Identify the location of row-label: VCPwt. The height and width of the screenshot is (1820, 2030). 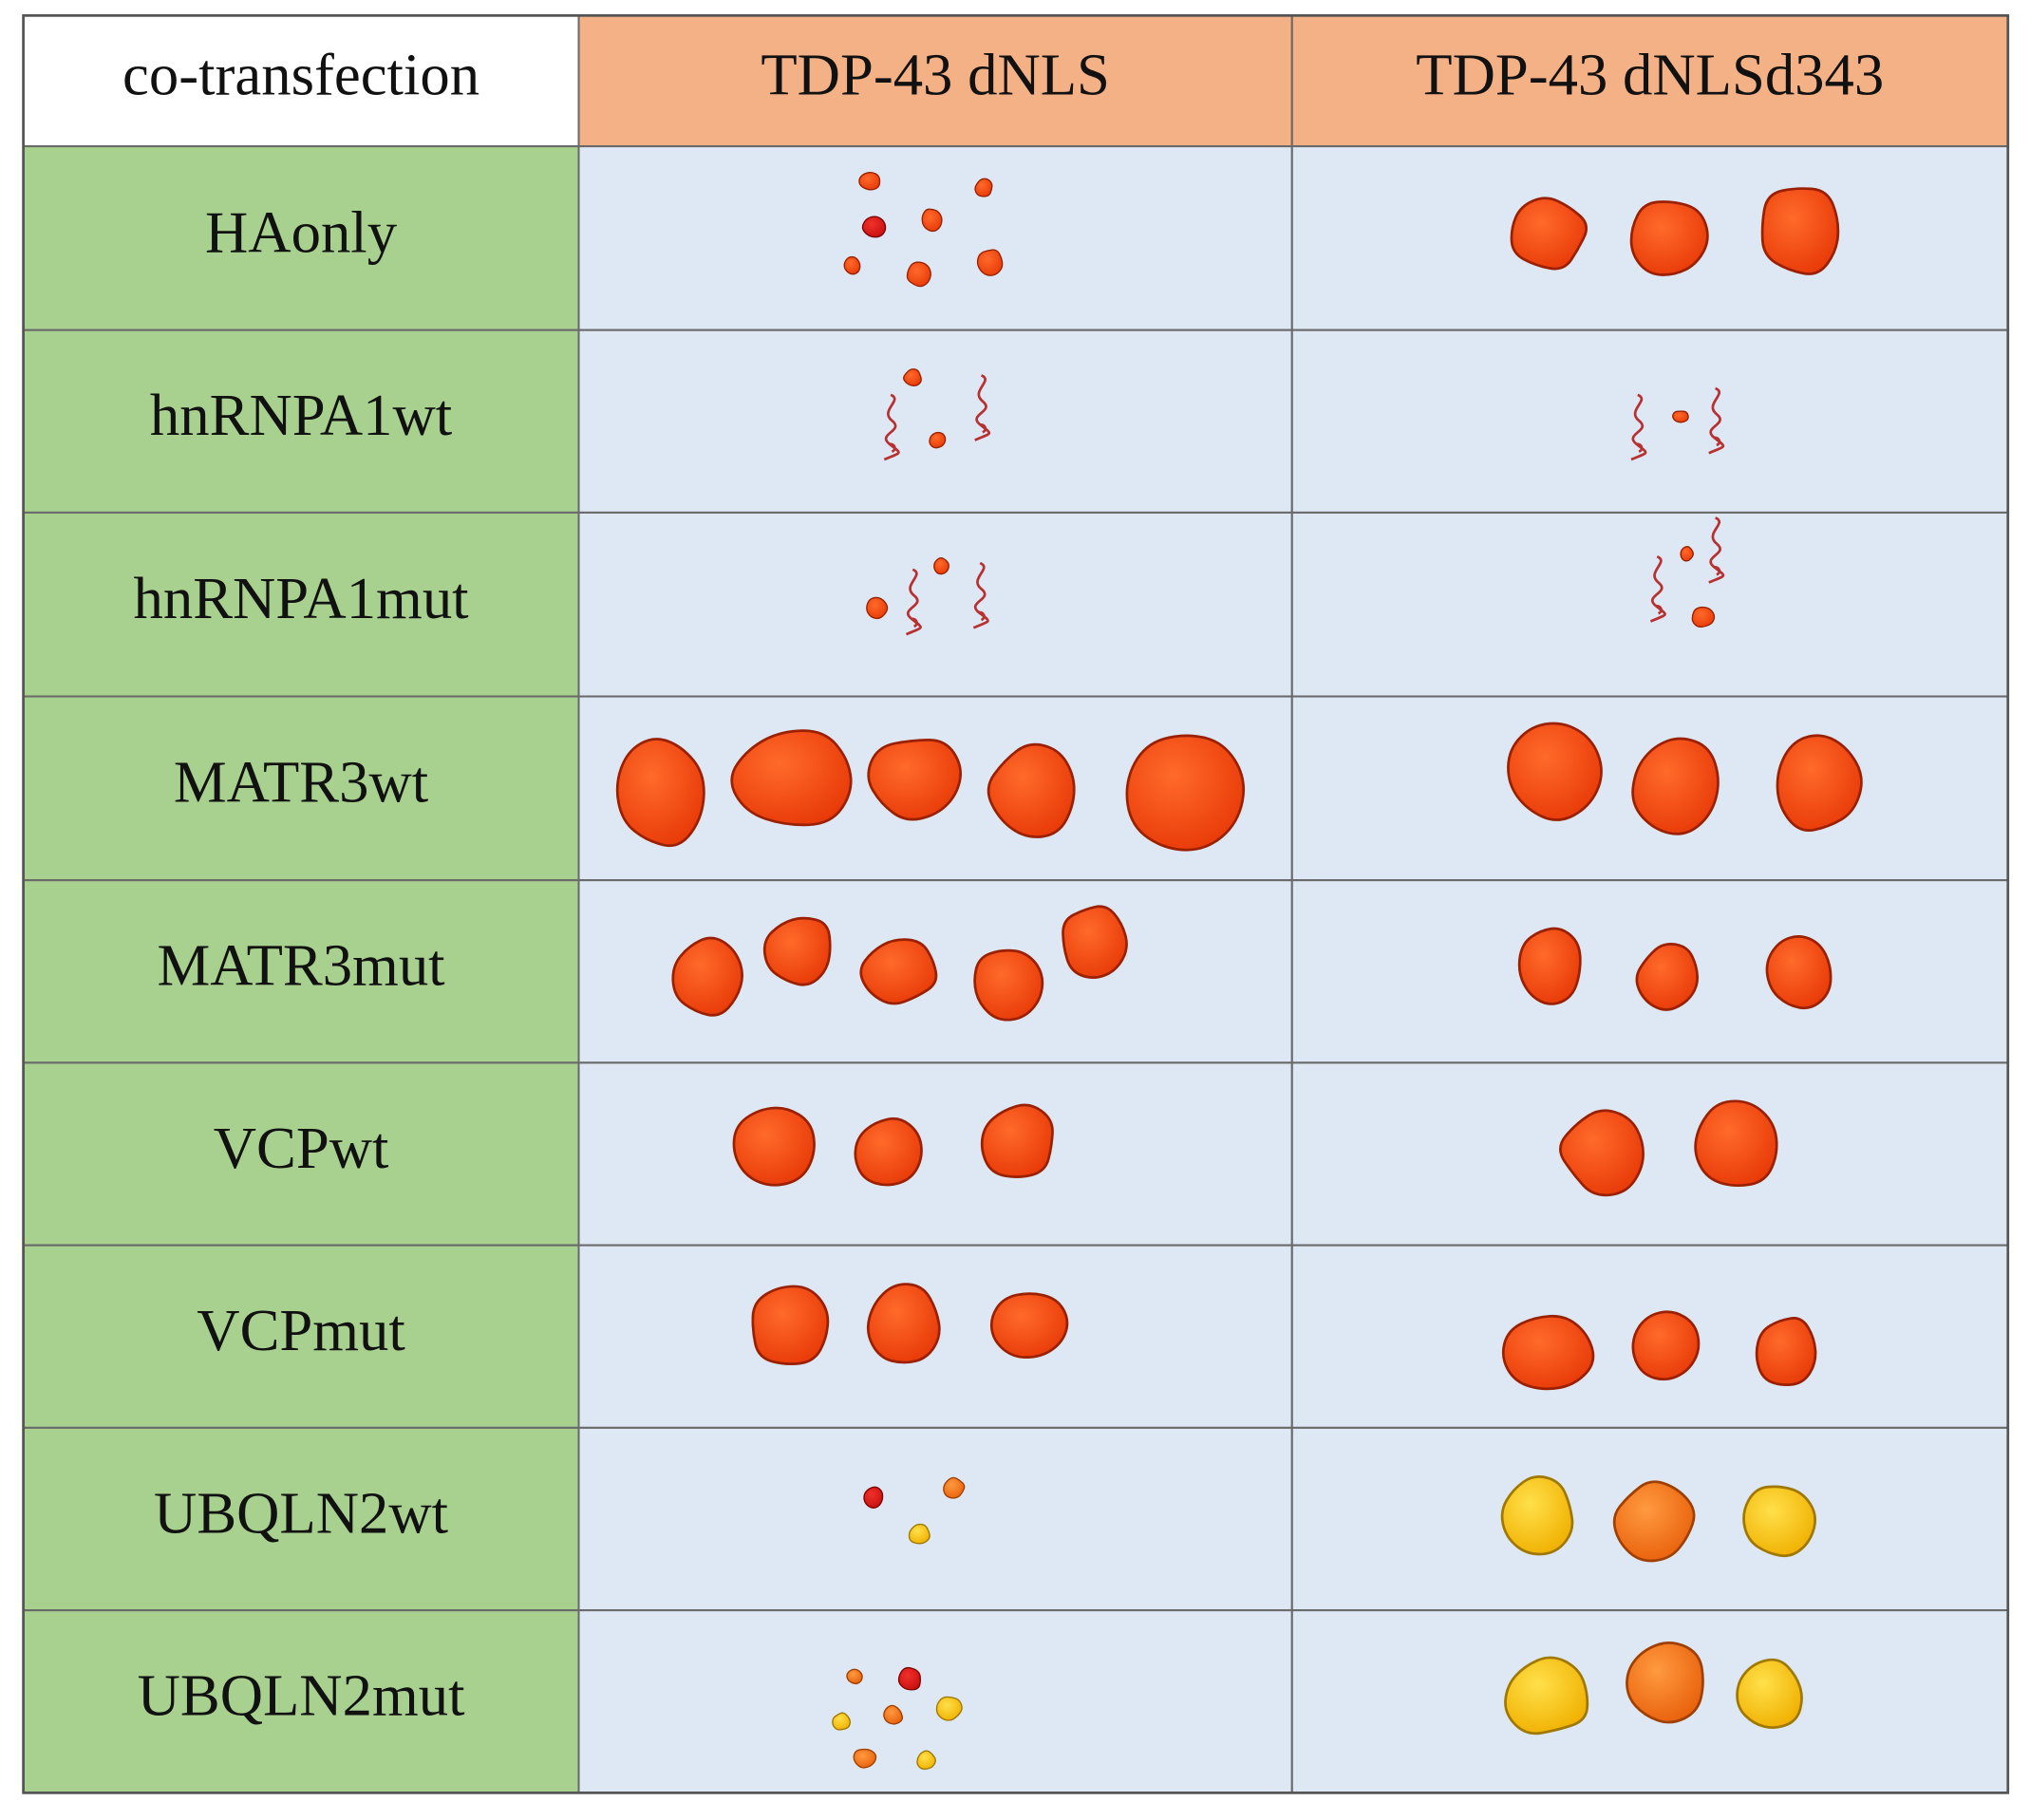
(301, 1148).